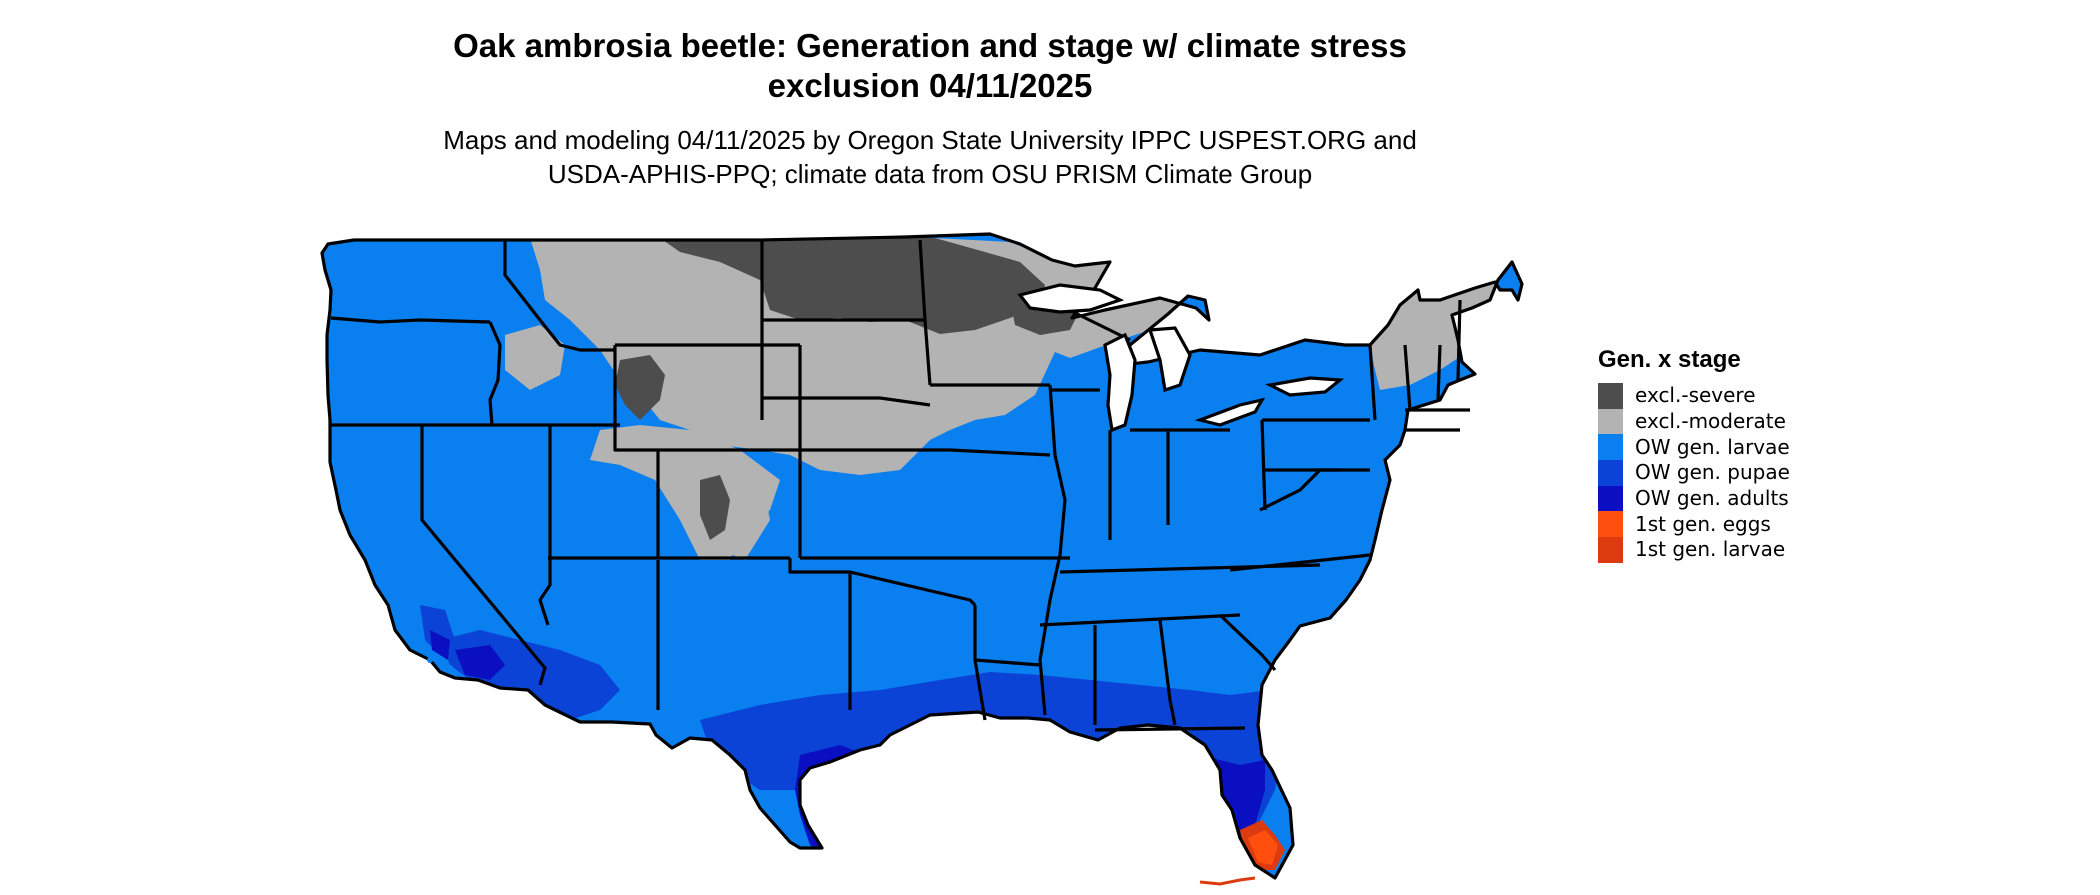 This screenshot has height=895, width=2100. What do you see at coordinates (852, 802) in the screenshot?
I see `zone-ow-adults-texas-coast` at bounding box center [852, 802].